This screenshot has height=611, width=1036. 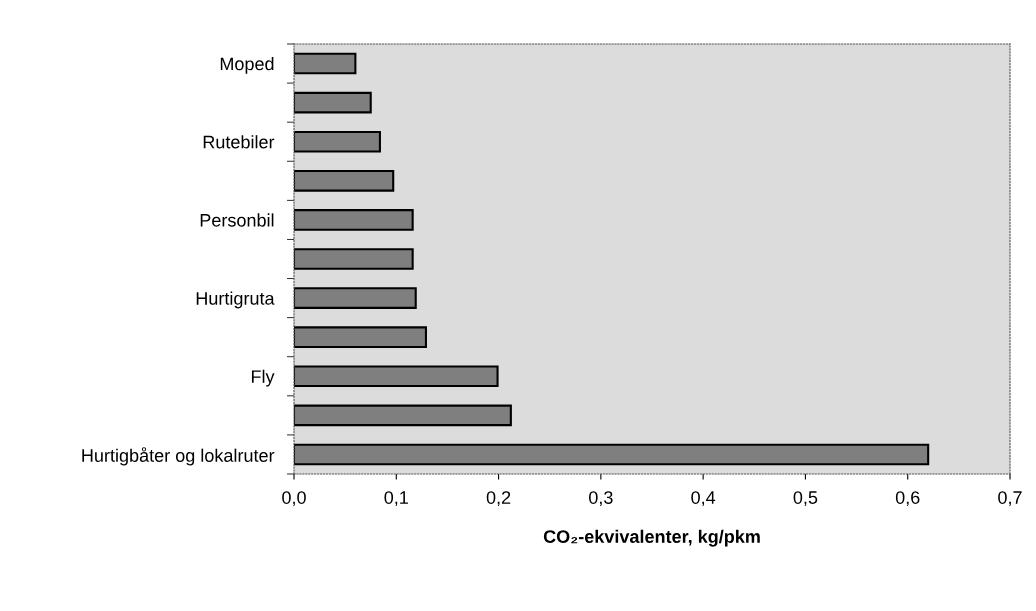 What do you see at coordinates (498, 499) in the screenshot?
I see `x-tick-label: 0,2` at bounding box center [498, 499].